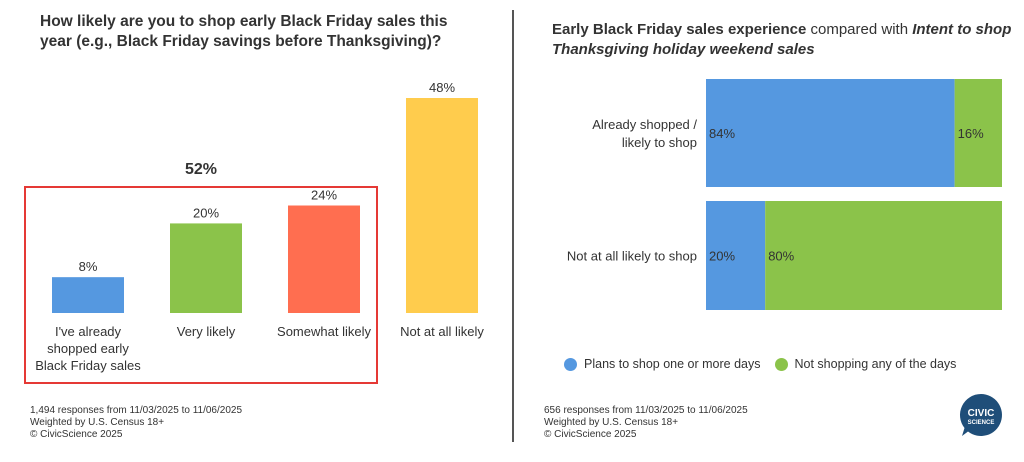  What do you see at coordinates (679, 29) in the screenshot?
I see `right-title-bold: Early Black Friday sales experience` at bounding box center [679, 29].